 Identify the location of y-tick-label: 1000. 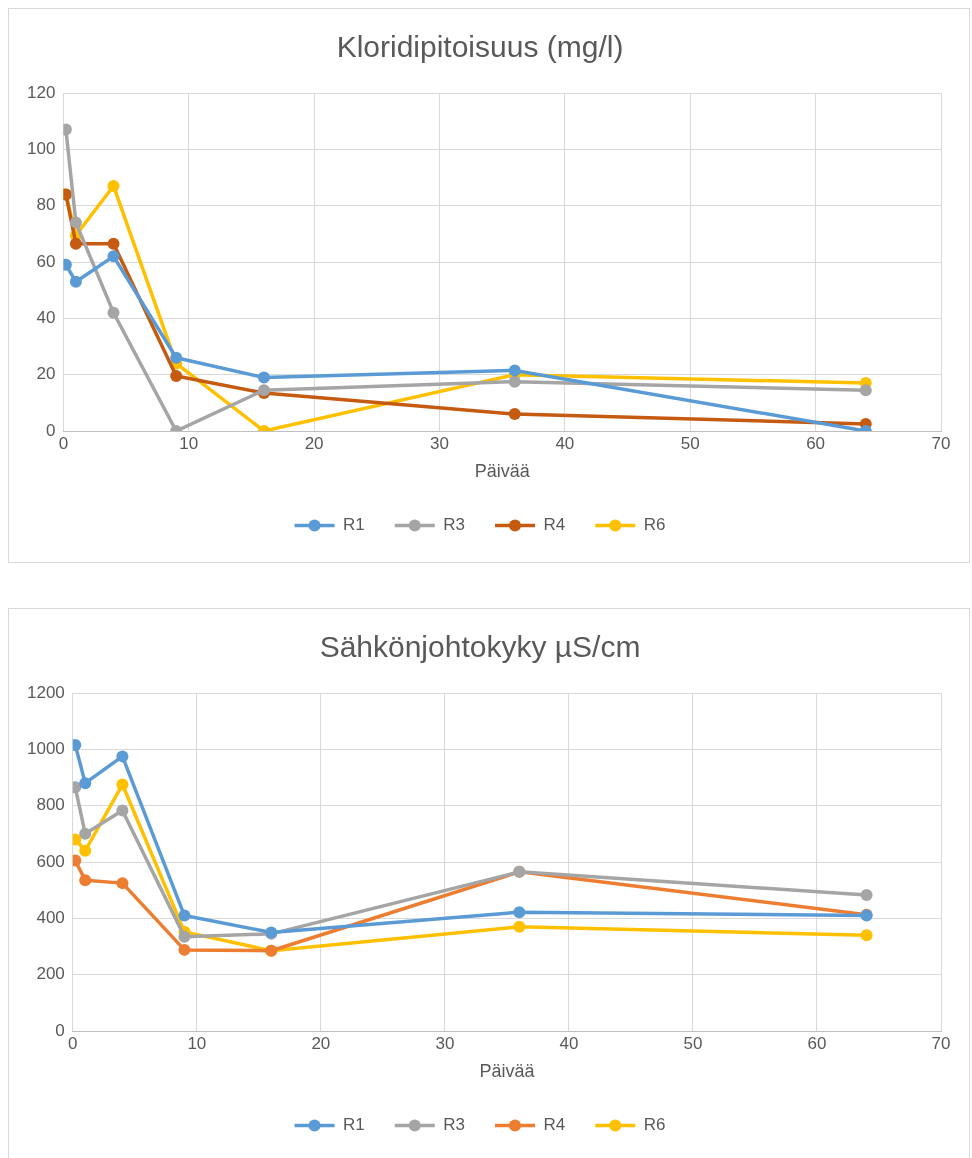
(45, 749).